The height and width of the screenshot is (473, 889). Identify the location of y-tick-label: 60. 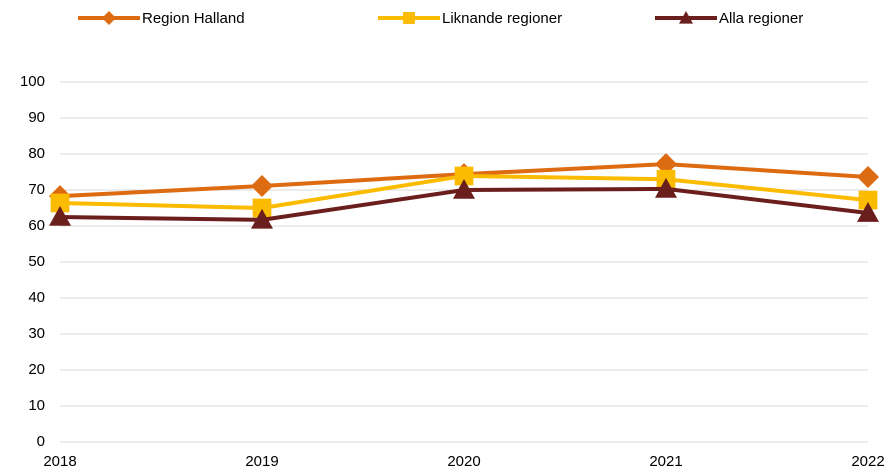
(36, 225).